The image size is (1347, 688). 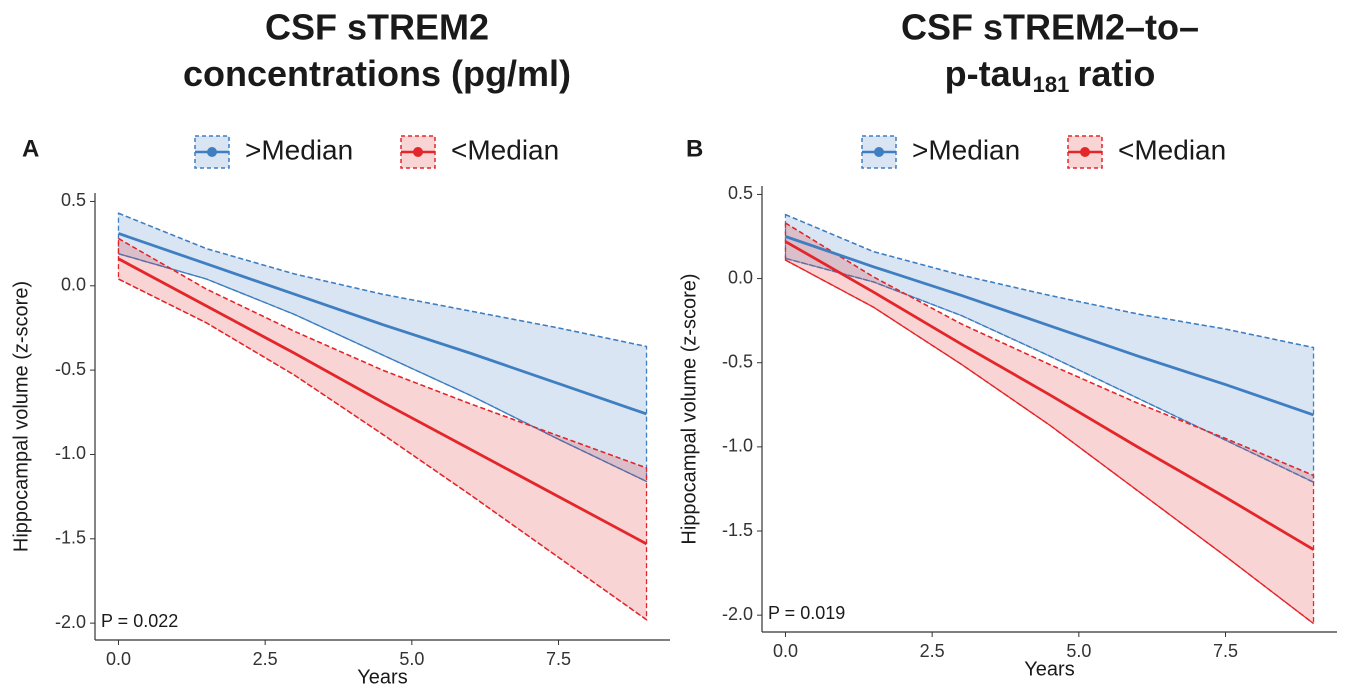 What do you see at coordinates (989, 73) in the screenshot?
I see `chart-title-part: p-tau` at bounding box center [989, 73].